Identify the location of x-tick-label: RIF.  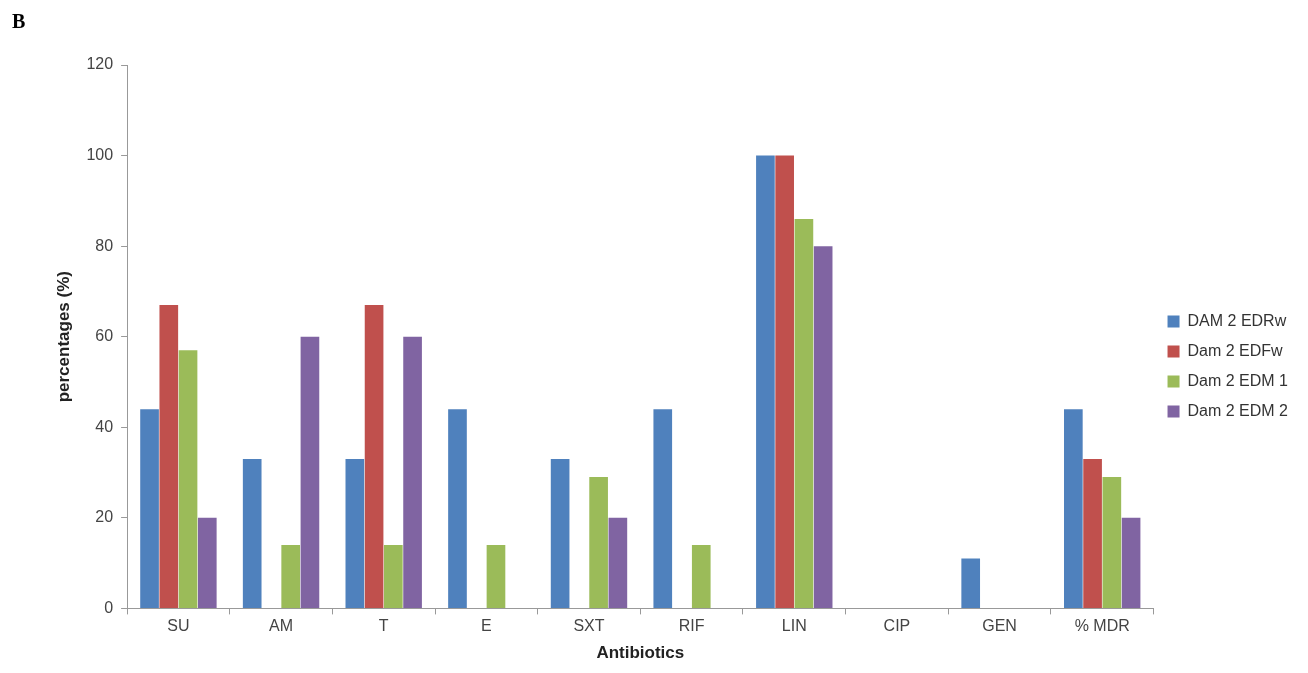
(691, 626).